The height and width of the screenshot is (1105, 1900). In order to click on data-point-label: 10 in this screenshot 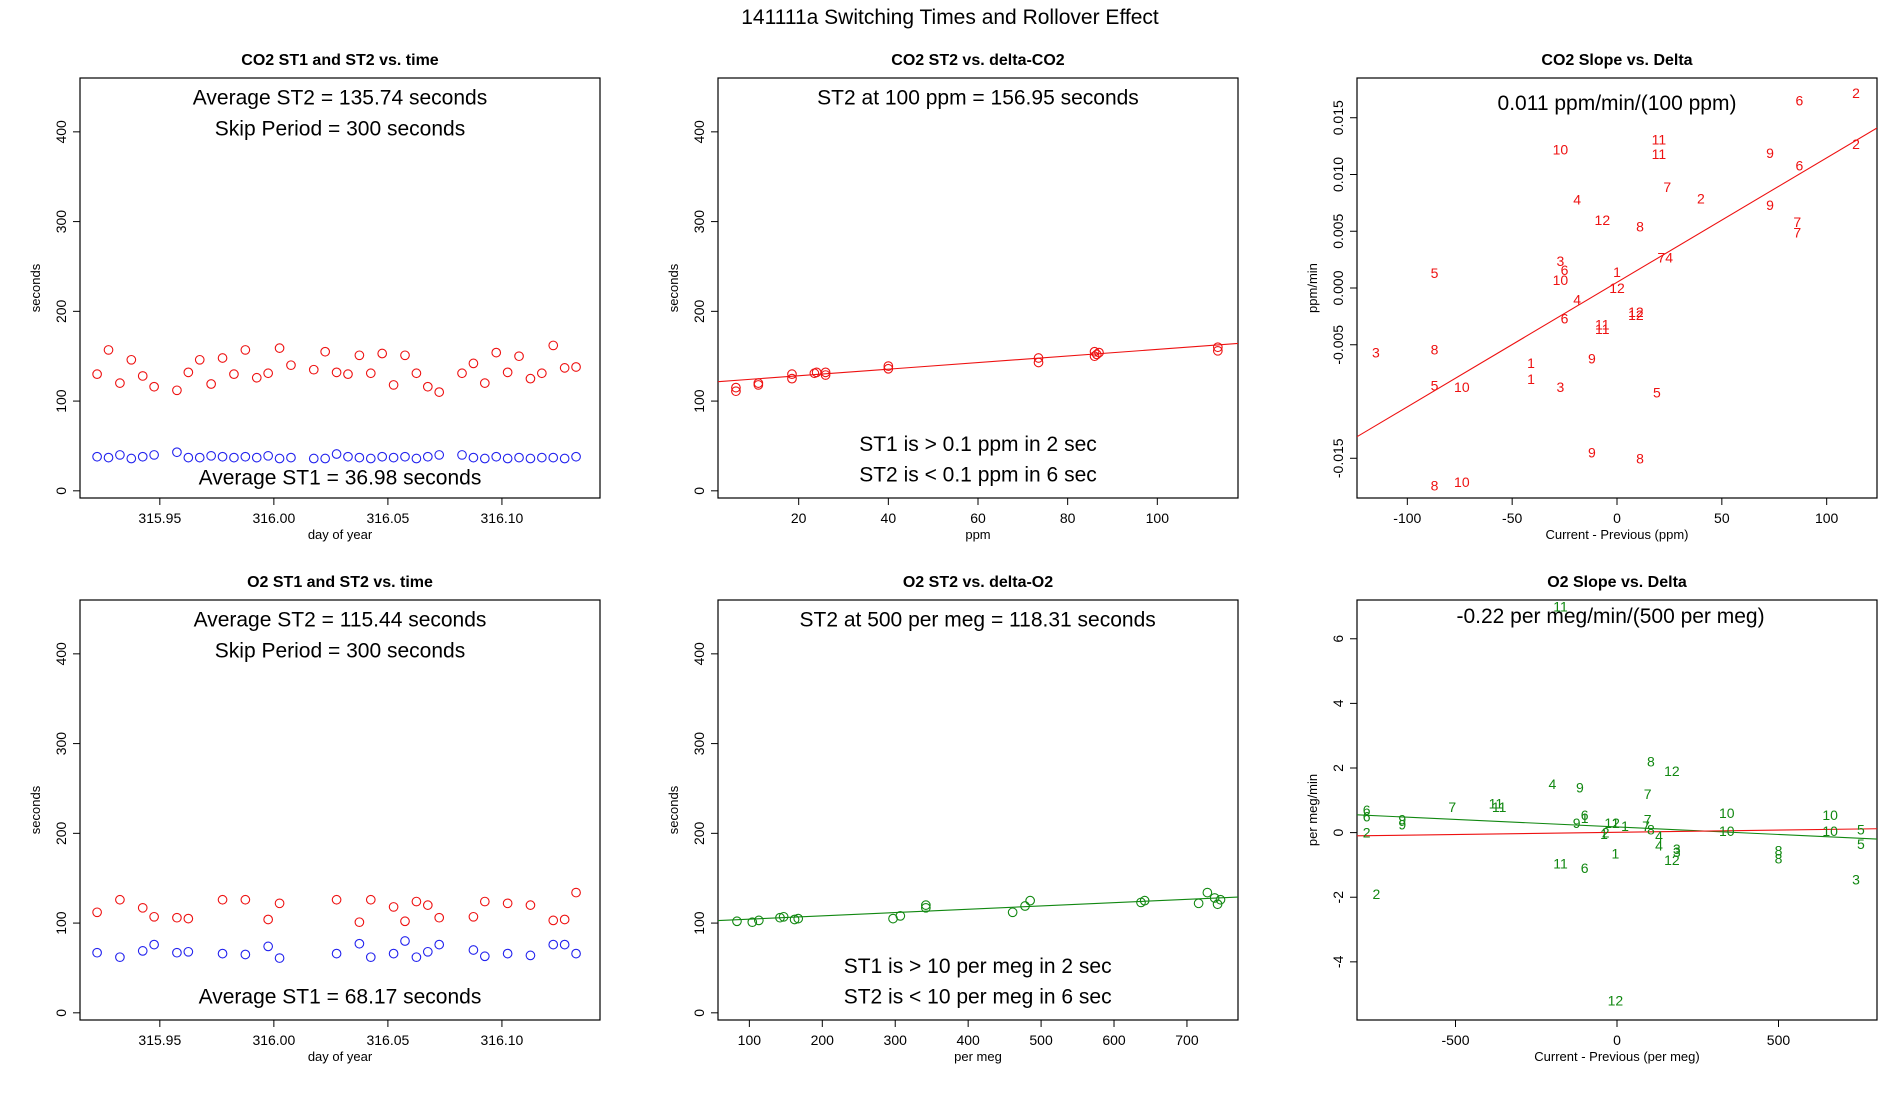, I will do `click(1830, 815)`.